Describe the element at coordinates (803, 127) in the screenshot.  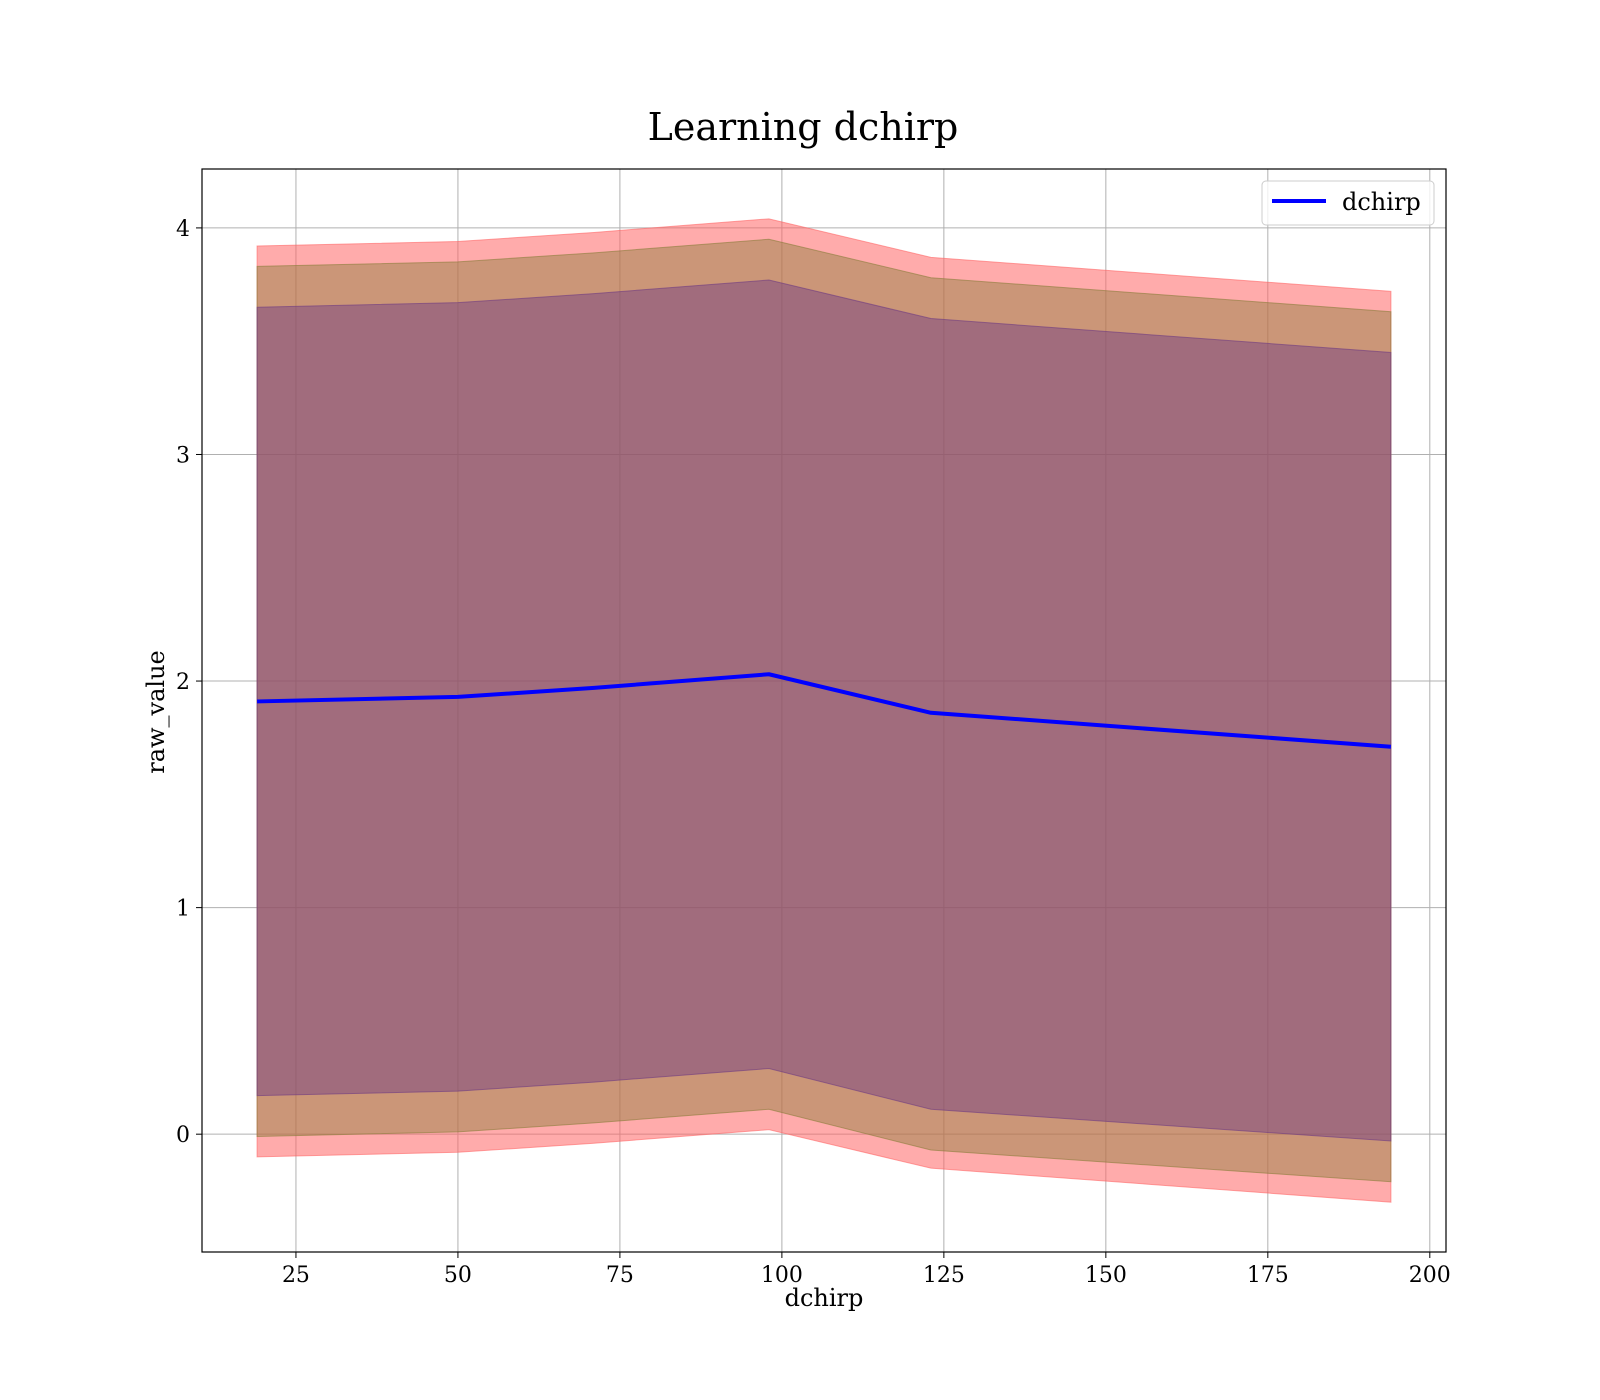
I see `chart-title: Learning dchirp` at that location.